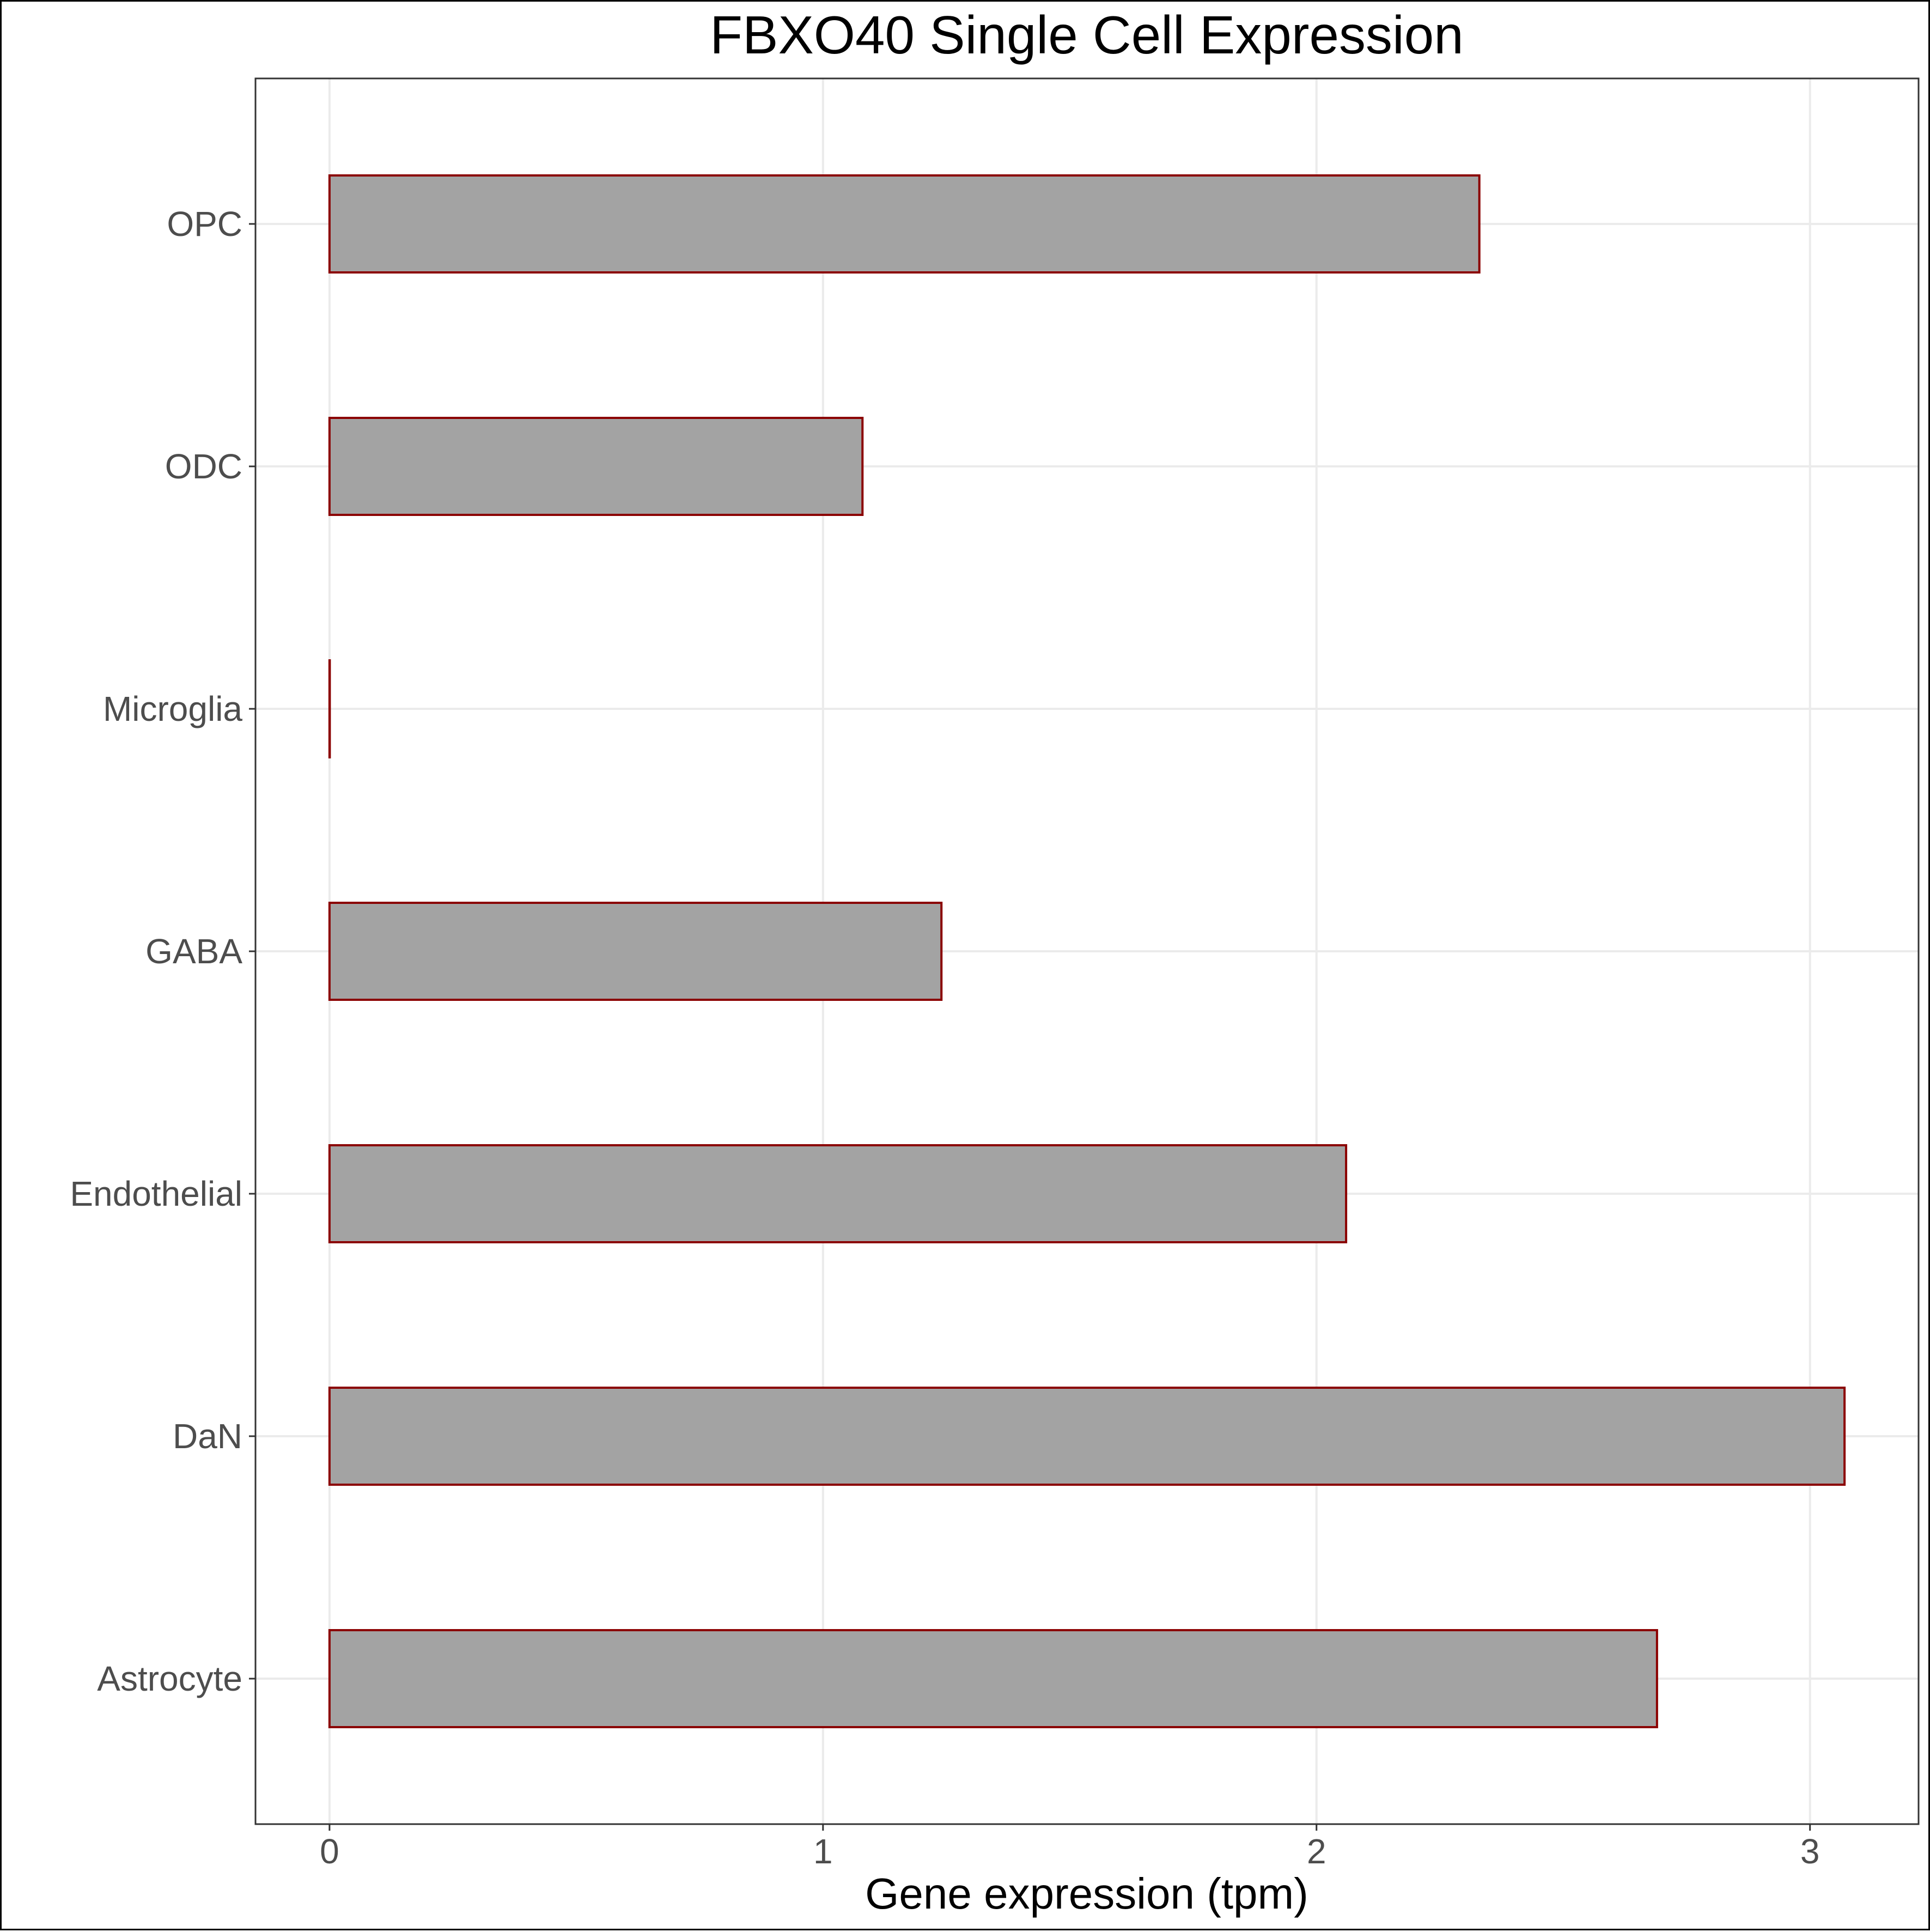  Describe the element at coordinates (636, 952) in the screenshot. I see `bar-gaba` at that location.